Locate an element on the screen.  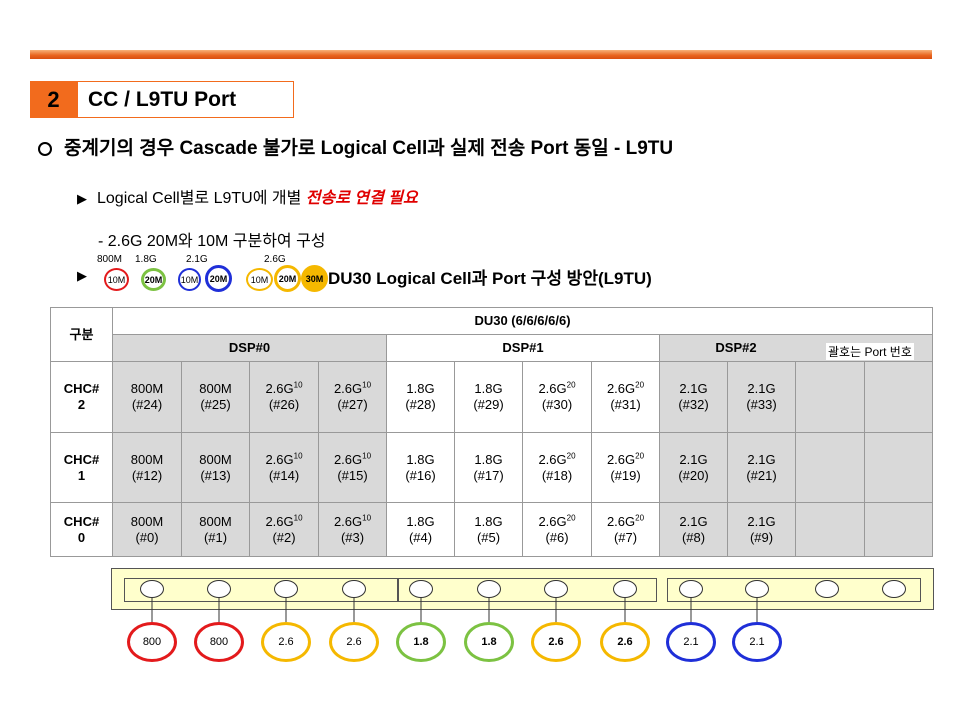
port-group-dsp2 is located at coordinates (794, 590).